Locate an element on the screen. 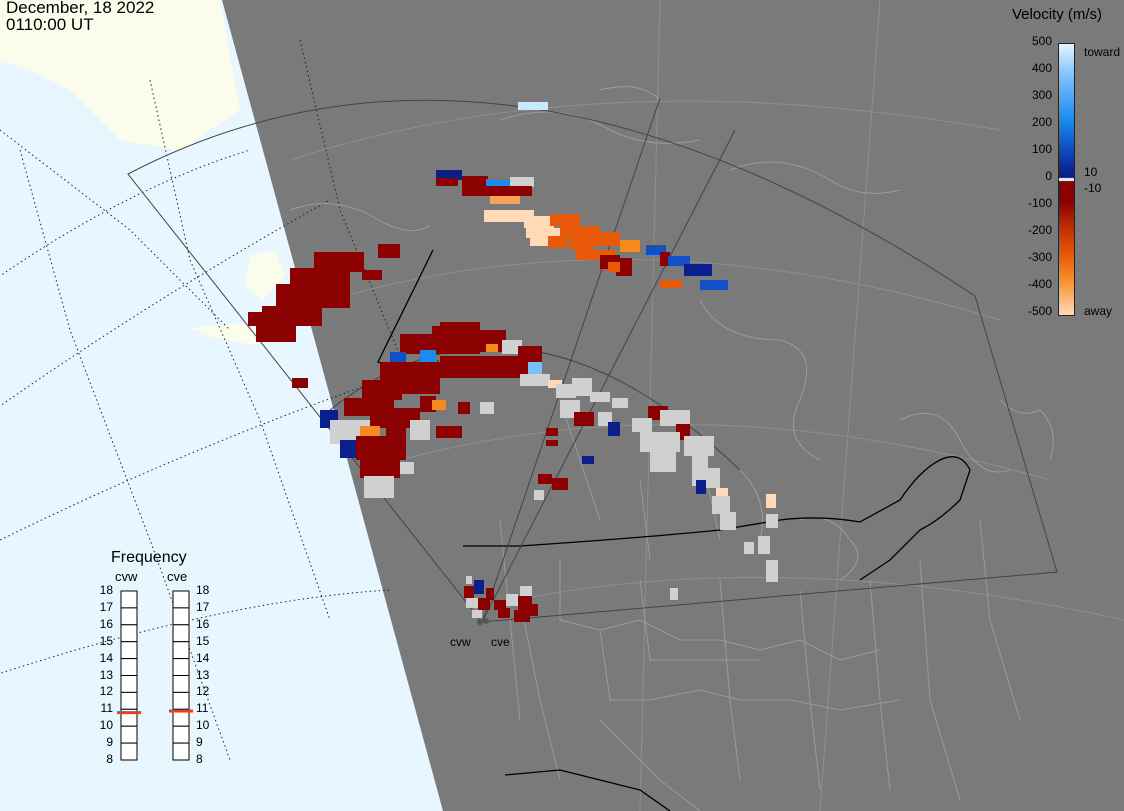  frequency-title: Frequency is located at coordinates (149, 557).